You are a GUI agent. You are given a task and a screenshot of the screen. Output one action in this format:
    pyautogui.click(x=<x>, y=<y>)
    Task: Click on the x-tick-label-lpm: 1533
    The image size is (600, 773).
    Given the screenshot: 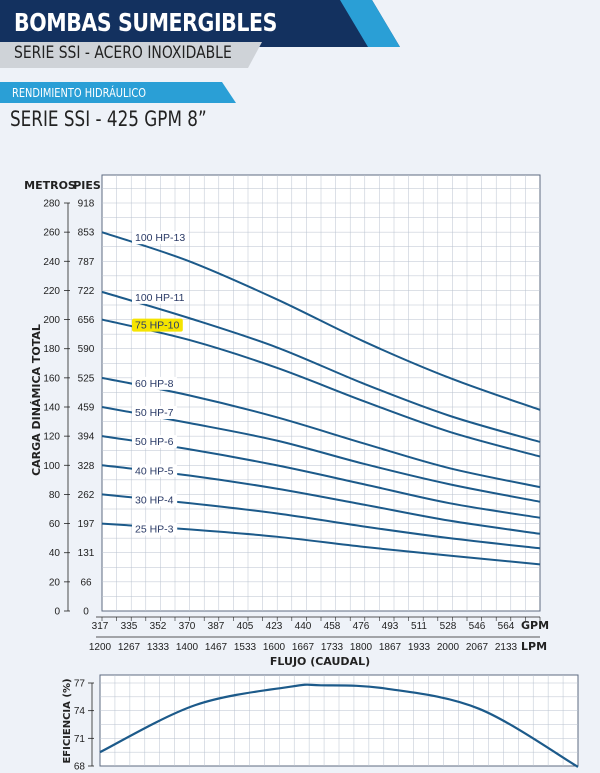 What is the action you would take?
    pyautogui.click(x=245, y=647)
    